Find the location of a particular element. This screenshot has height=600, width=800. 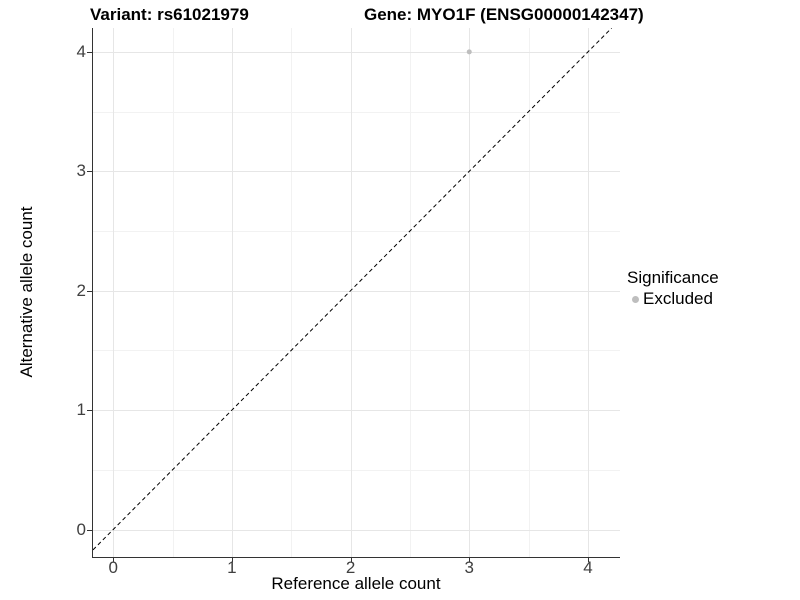

plot-title-gene: Gene: MYO1F (ENSG00000142347) is located at coordinates (504, 14).